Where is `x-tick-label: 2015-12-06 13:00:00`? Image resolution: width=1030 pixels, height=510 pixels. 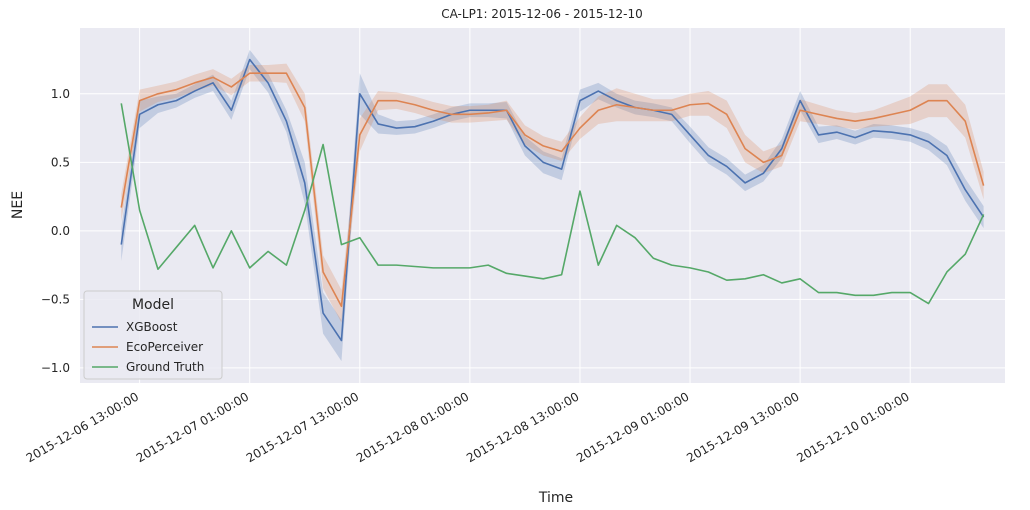 x-tick-label: 2015-12-06 13:00:00 is located at coordinates (82, 427).